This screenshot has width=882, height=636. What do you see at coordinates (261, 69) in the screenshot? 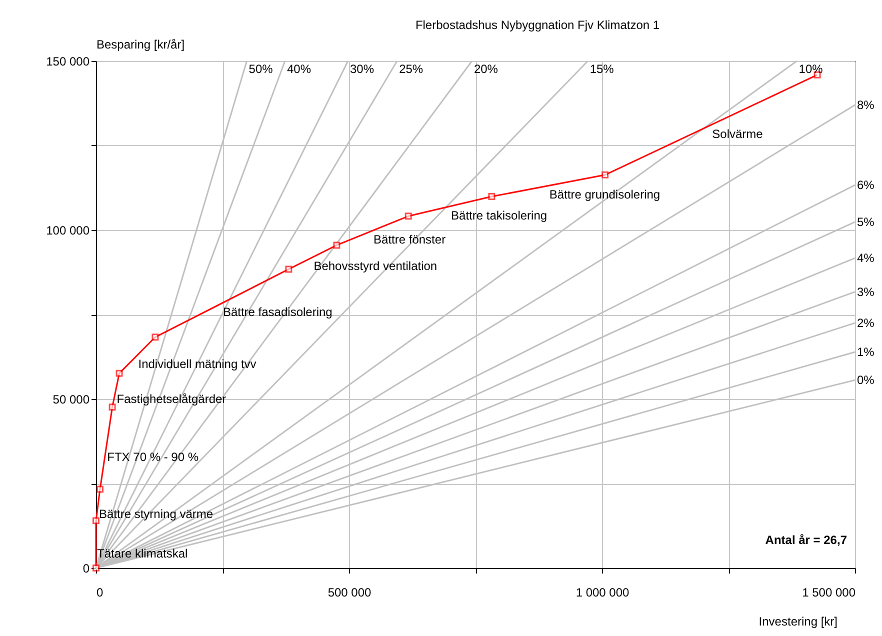
I see `series-label: 50%` at bounding box center [261, 69].